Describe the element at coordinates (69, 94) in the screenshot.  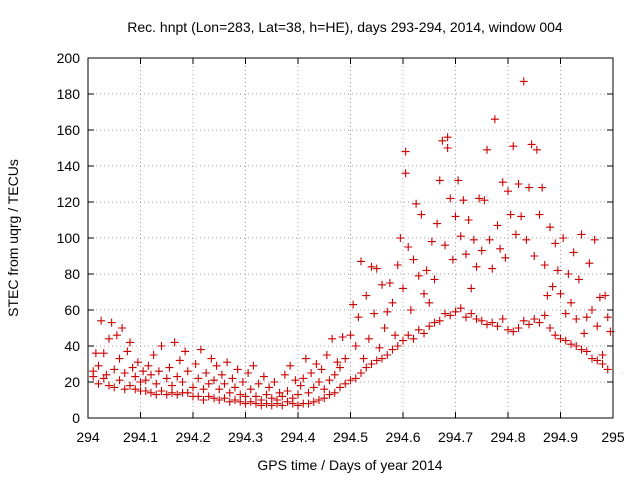
I see `y-tick-label: 180` at that location.